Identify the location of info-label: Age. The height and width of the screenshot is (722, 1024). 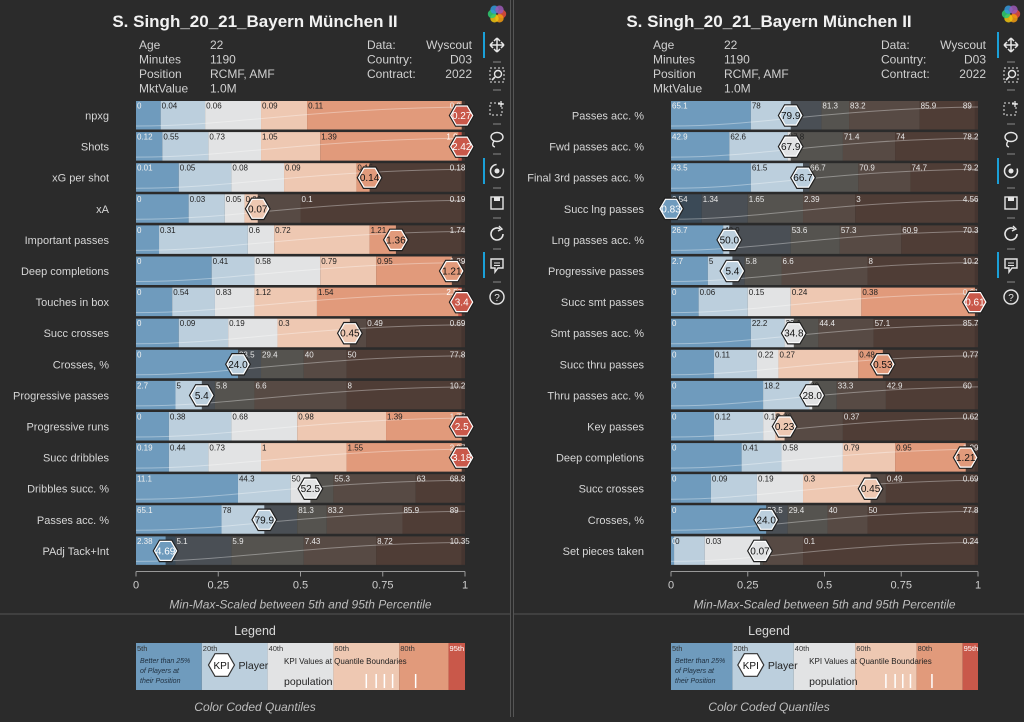
(150, 45).